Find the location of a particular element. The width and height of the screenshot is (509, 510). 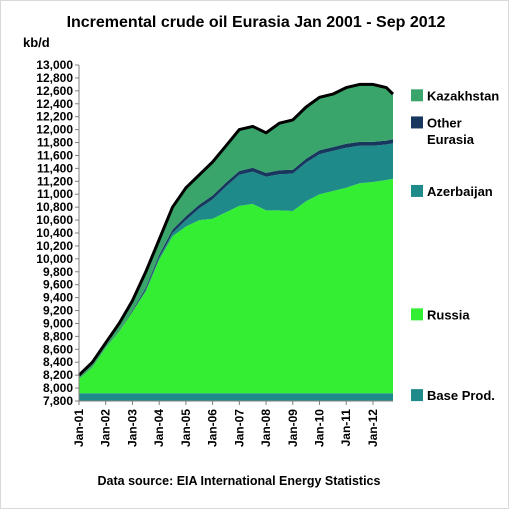

y-tick-label: 10,000 is located at coordinates (54, 259).